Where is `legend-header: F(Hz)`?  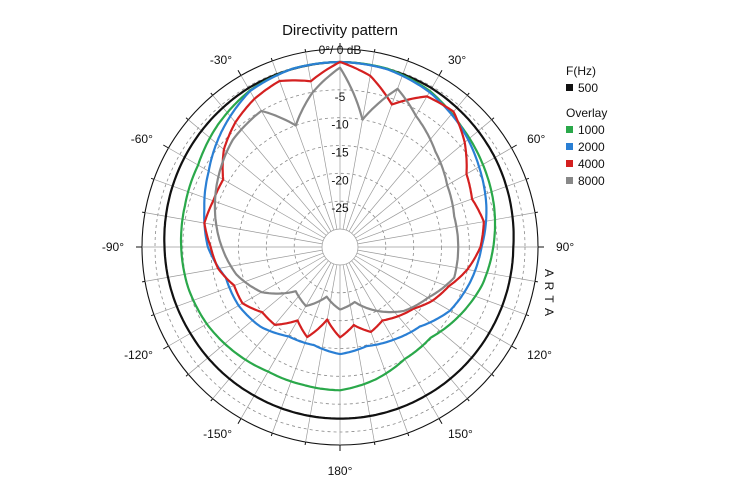
legend-header: F(Hz) is located at coordinates (581, 71).